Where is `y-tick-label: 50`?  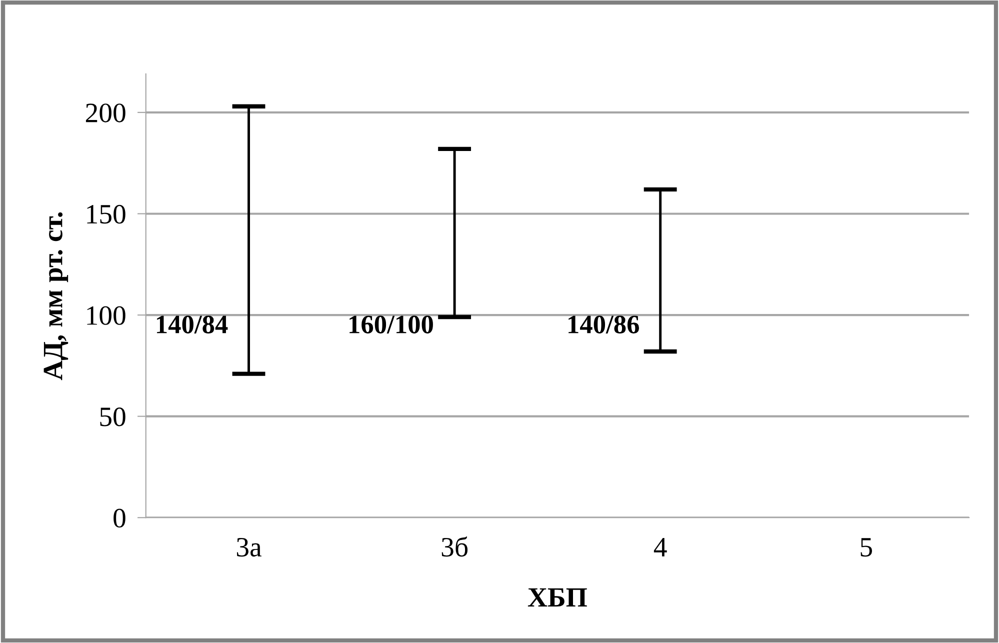 y-tick-label: 50 is located at coordinates (113, 416).